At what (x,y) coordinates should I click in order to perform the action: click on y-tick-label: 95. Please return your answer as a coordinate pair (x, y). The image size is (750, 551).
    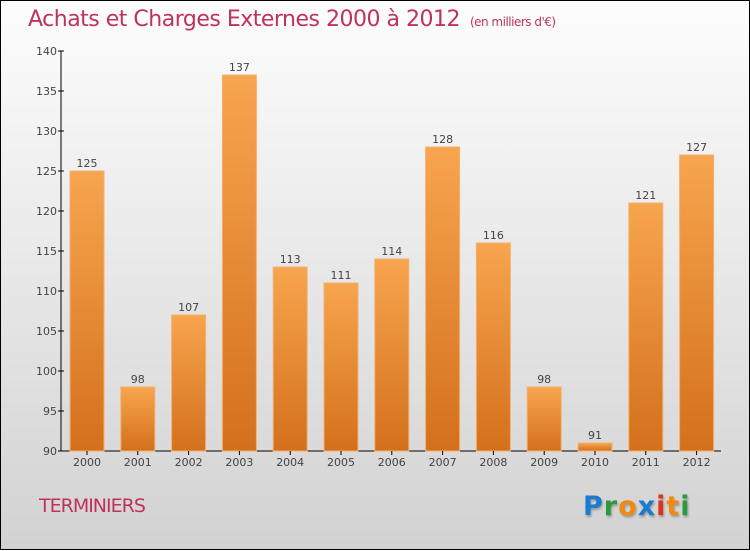
    Looking at the image, I should click on (50, 411).